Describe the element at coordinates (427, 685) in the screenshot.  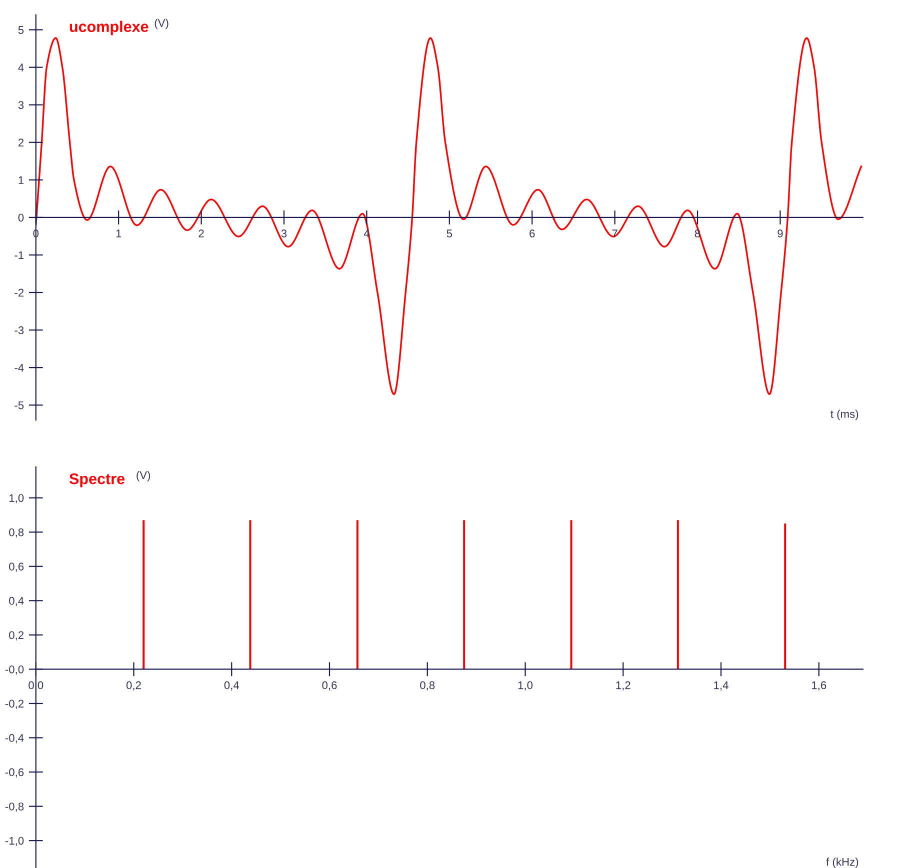
I see `x-tick-label: 0,8` at that location.